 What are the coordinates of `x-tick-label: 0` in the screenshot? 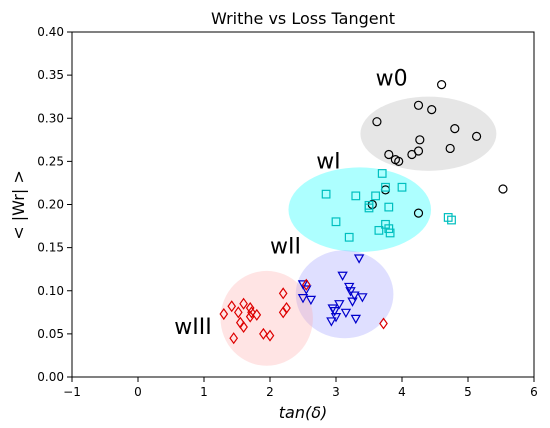 It's located at (138, 392).